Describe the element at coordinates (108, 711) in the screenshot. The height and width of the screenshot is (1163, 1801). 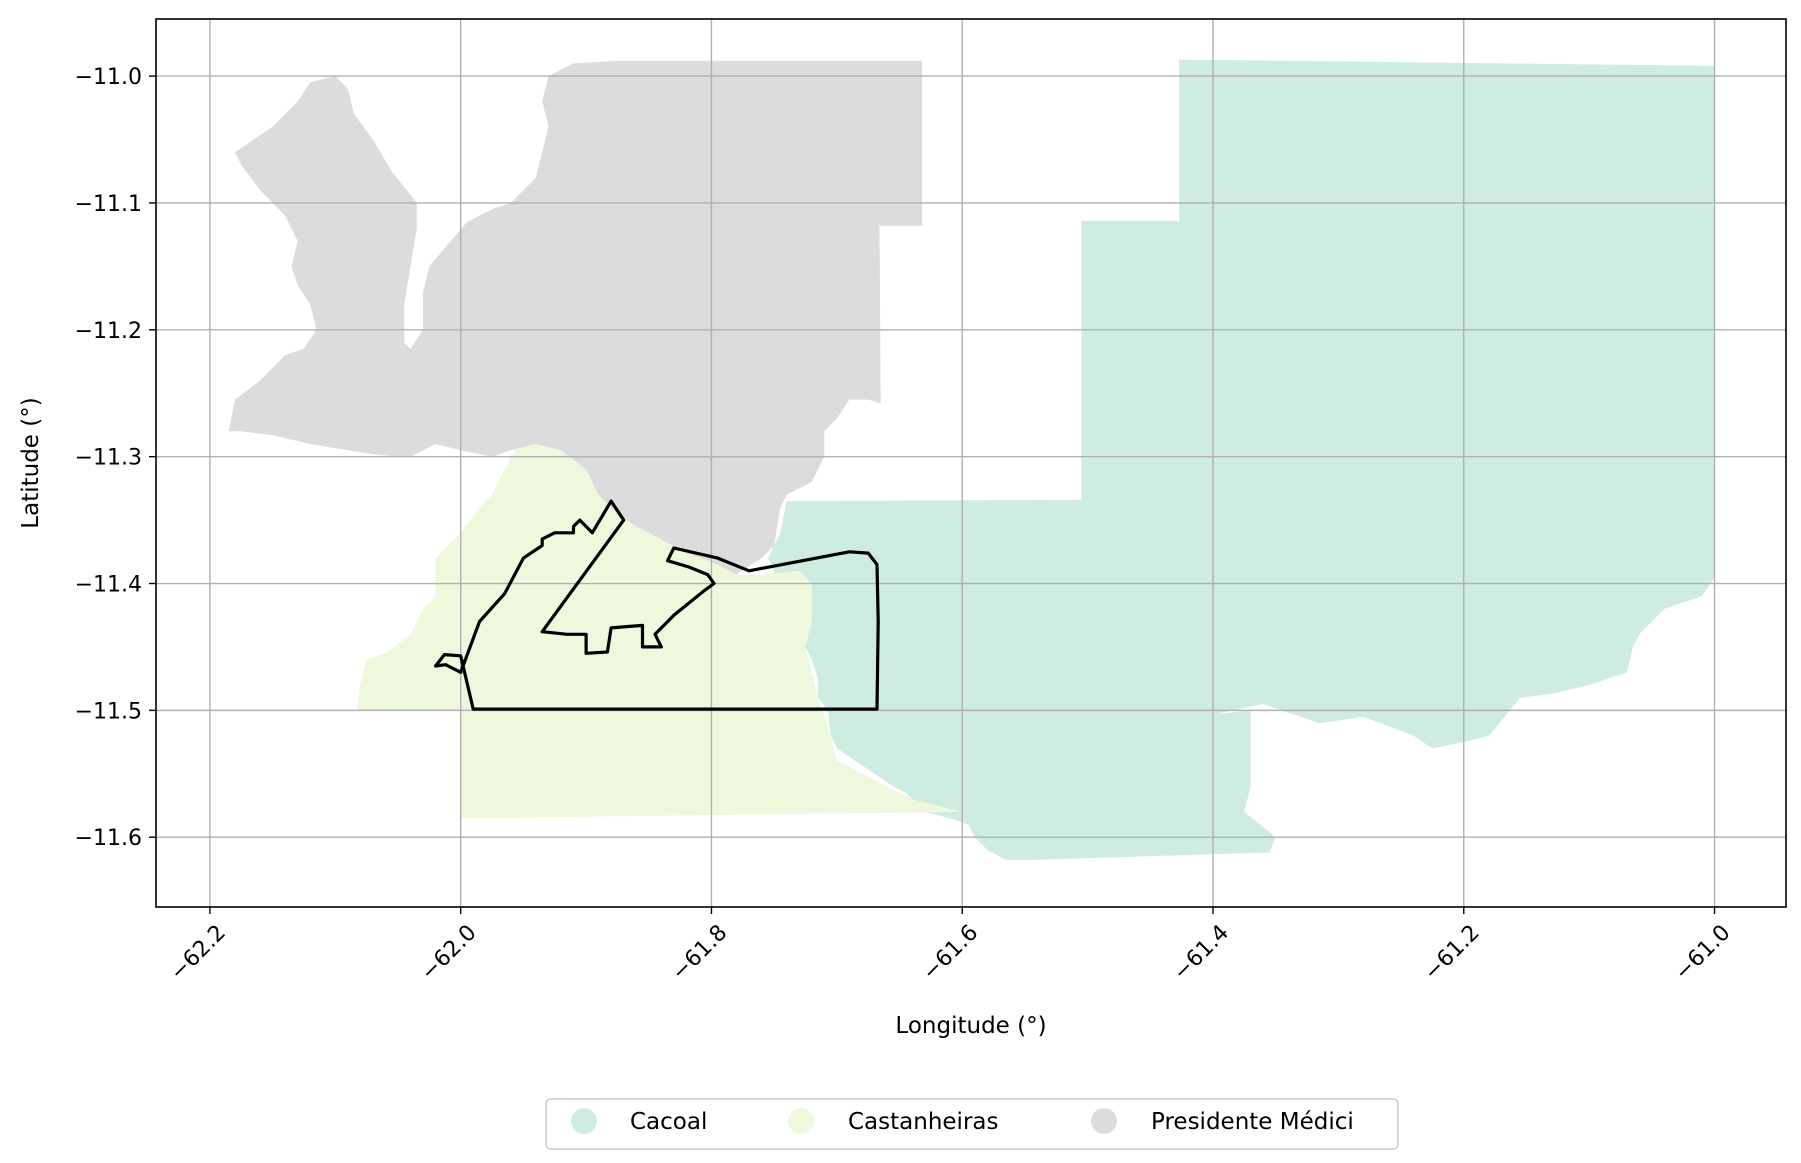
I see `y-tick-label: −11.5` at that location.